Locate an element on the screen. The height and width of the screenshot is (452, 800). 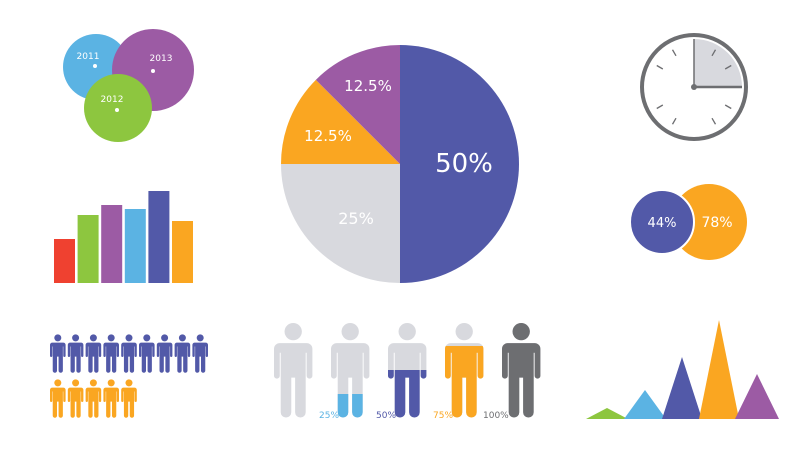
figure-percent-label: 100% is located at coordinates (496, 416).